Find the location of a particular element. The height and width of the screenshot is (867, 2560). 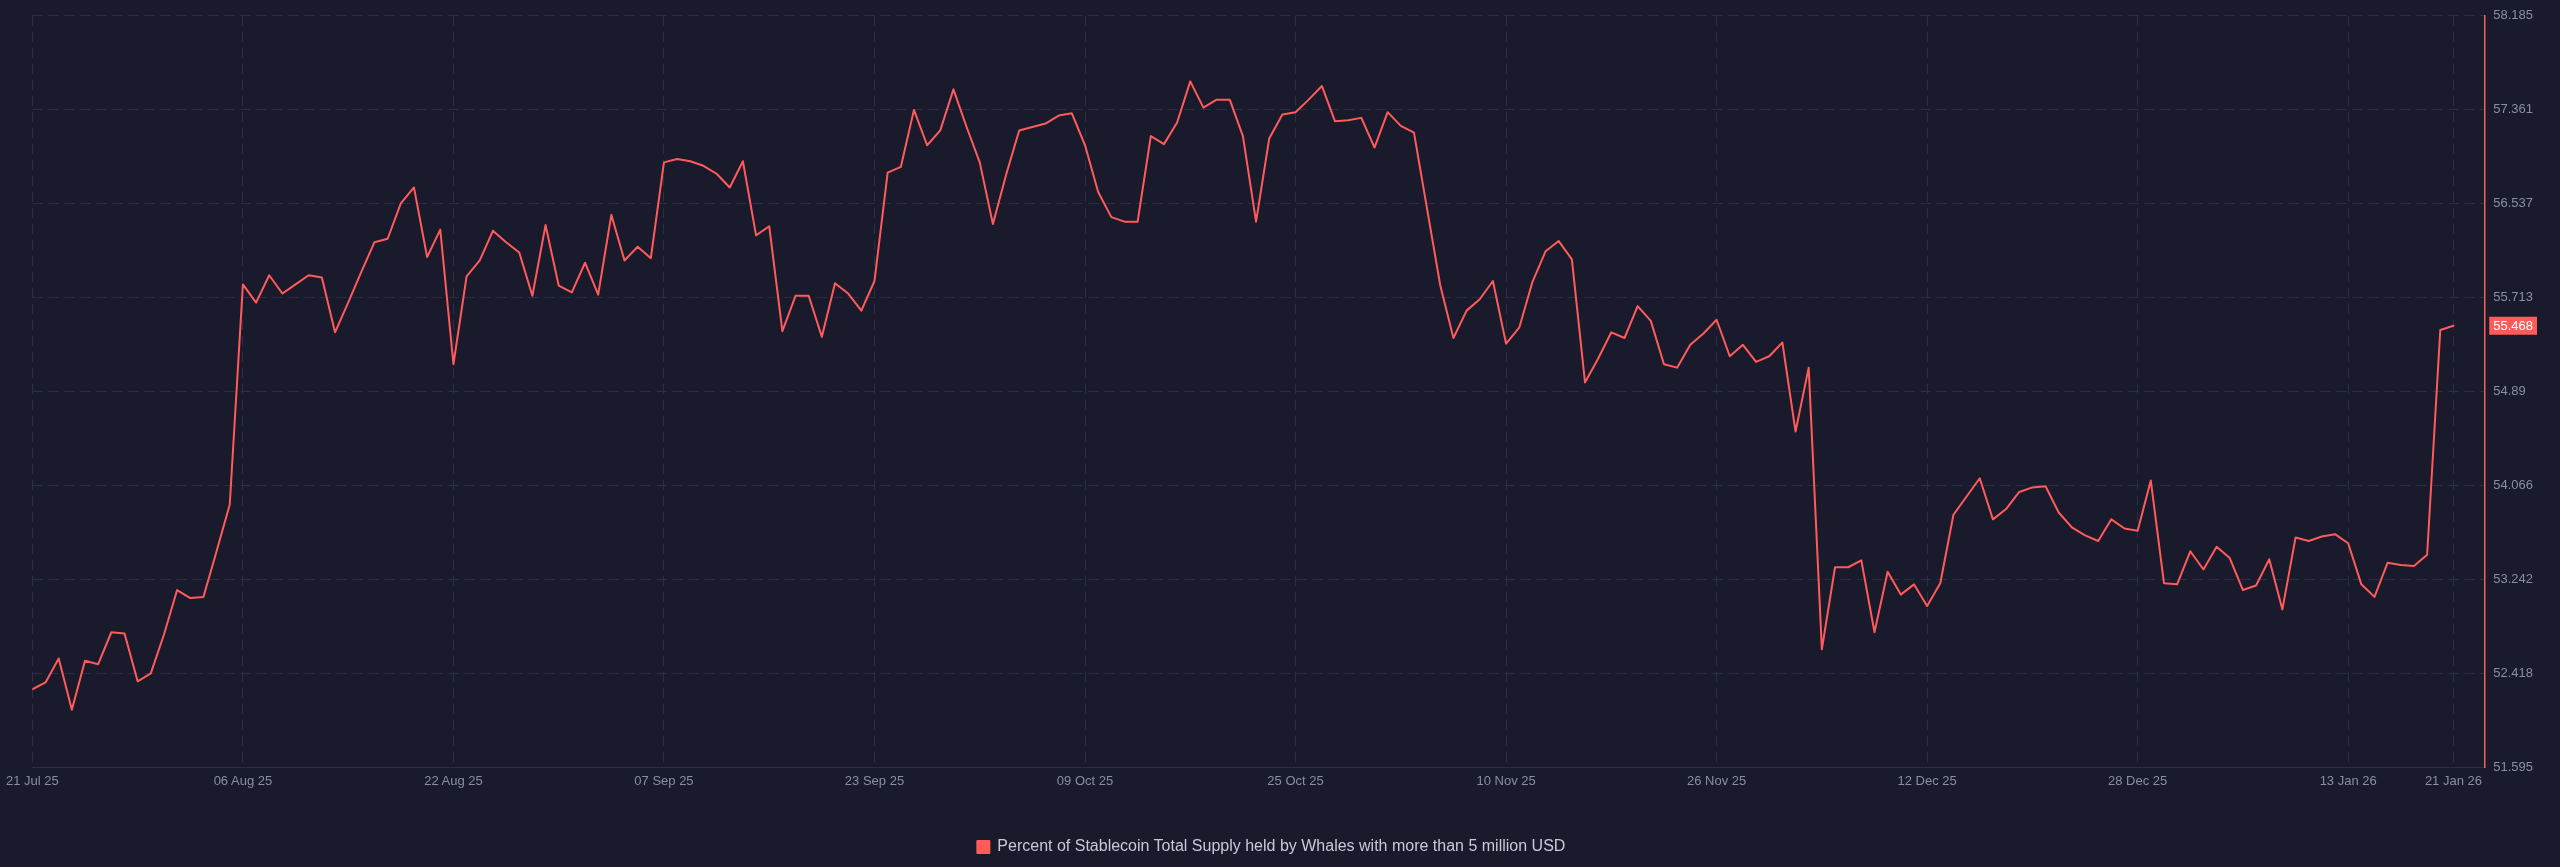

y-tick-label: 56.537 is located at coordinates (2513, 203).